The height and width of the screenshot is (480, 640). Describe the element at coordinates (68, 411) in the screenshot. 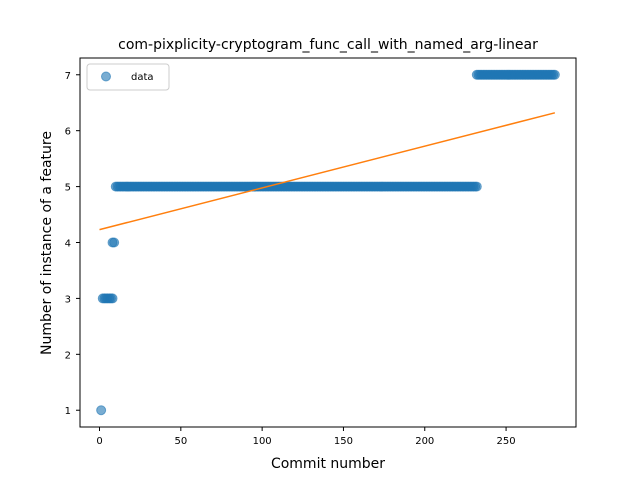

I see `y-tick-label: 1` at that location.